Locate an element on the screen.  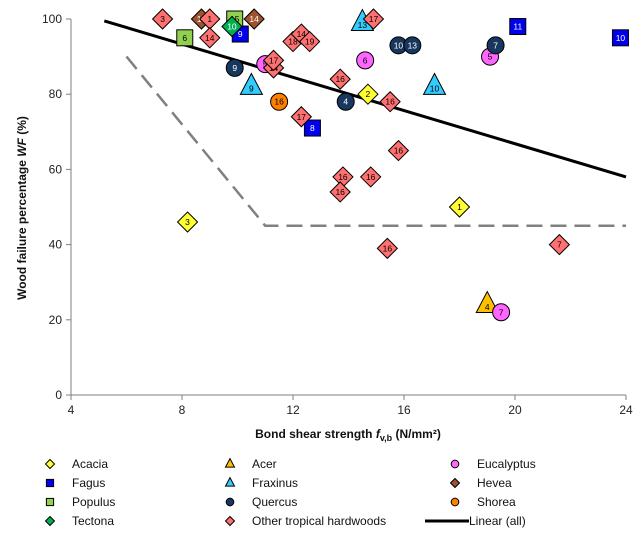
legend-label-acer: Acer is located at coordinates (264, 464).